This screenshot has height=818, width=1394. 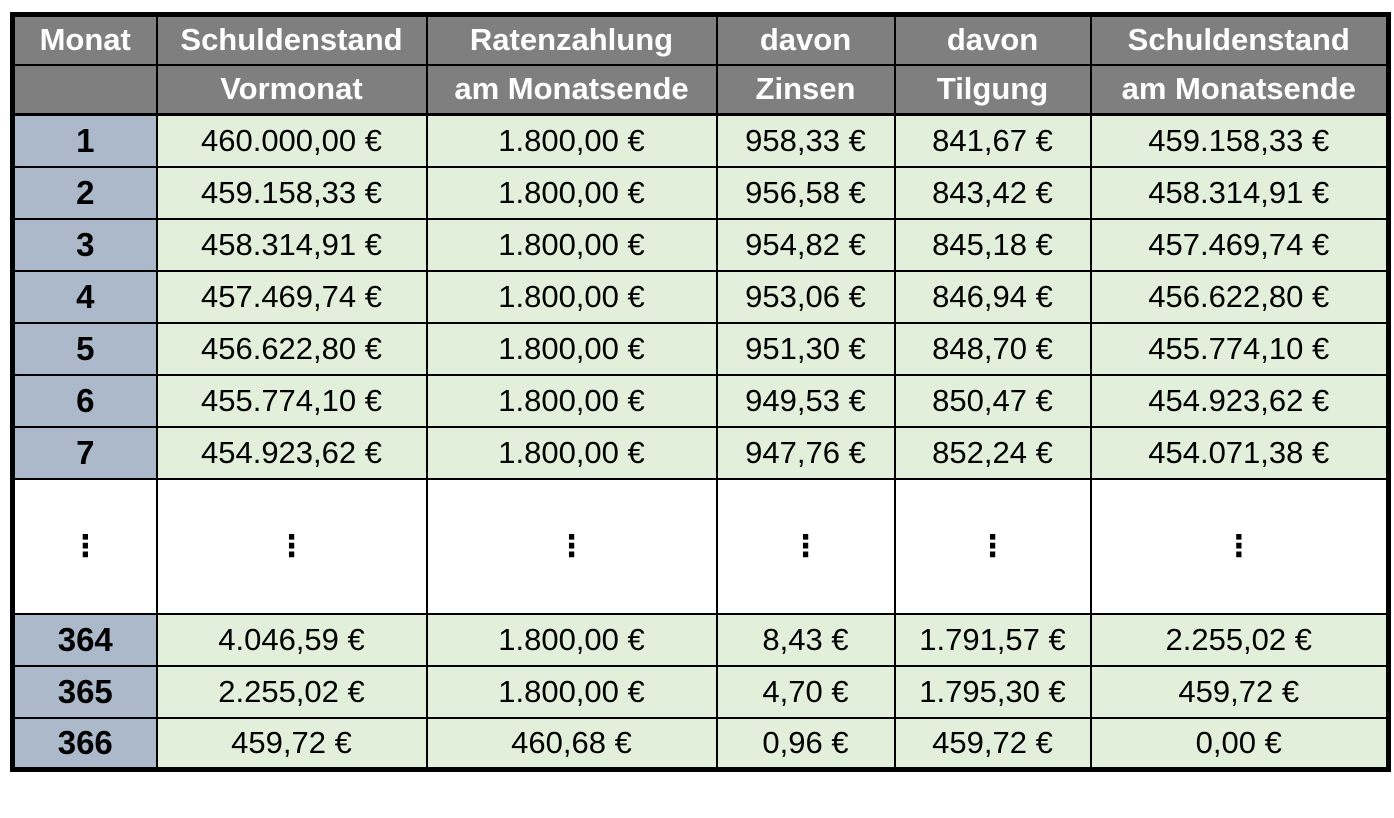 I want to click on col-header-schuldenstand-vormonat-line2: Vormonat, so click(x=291, y=89).